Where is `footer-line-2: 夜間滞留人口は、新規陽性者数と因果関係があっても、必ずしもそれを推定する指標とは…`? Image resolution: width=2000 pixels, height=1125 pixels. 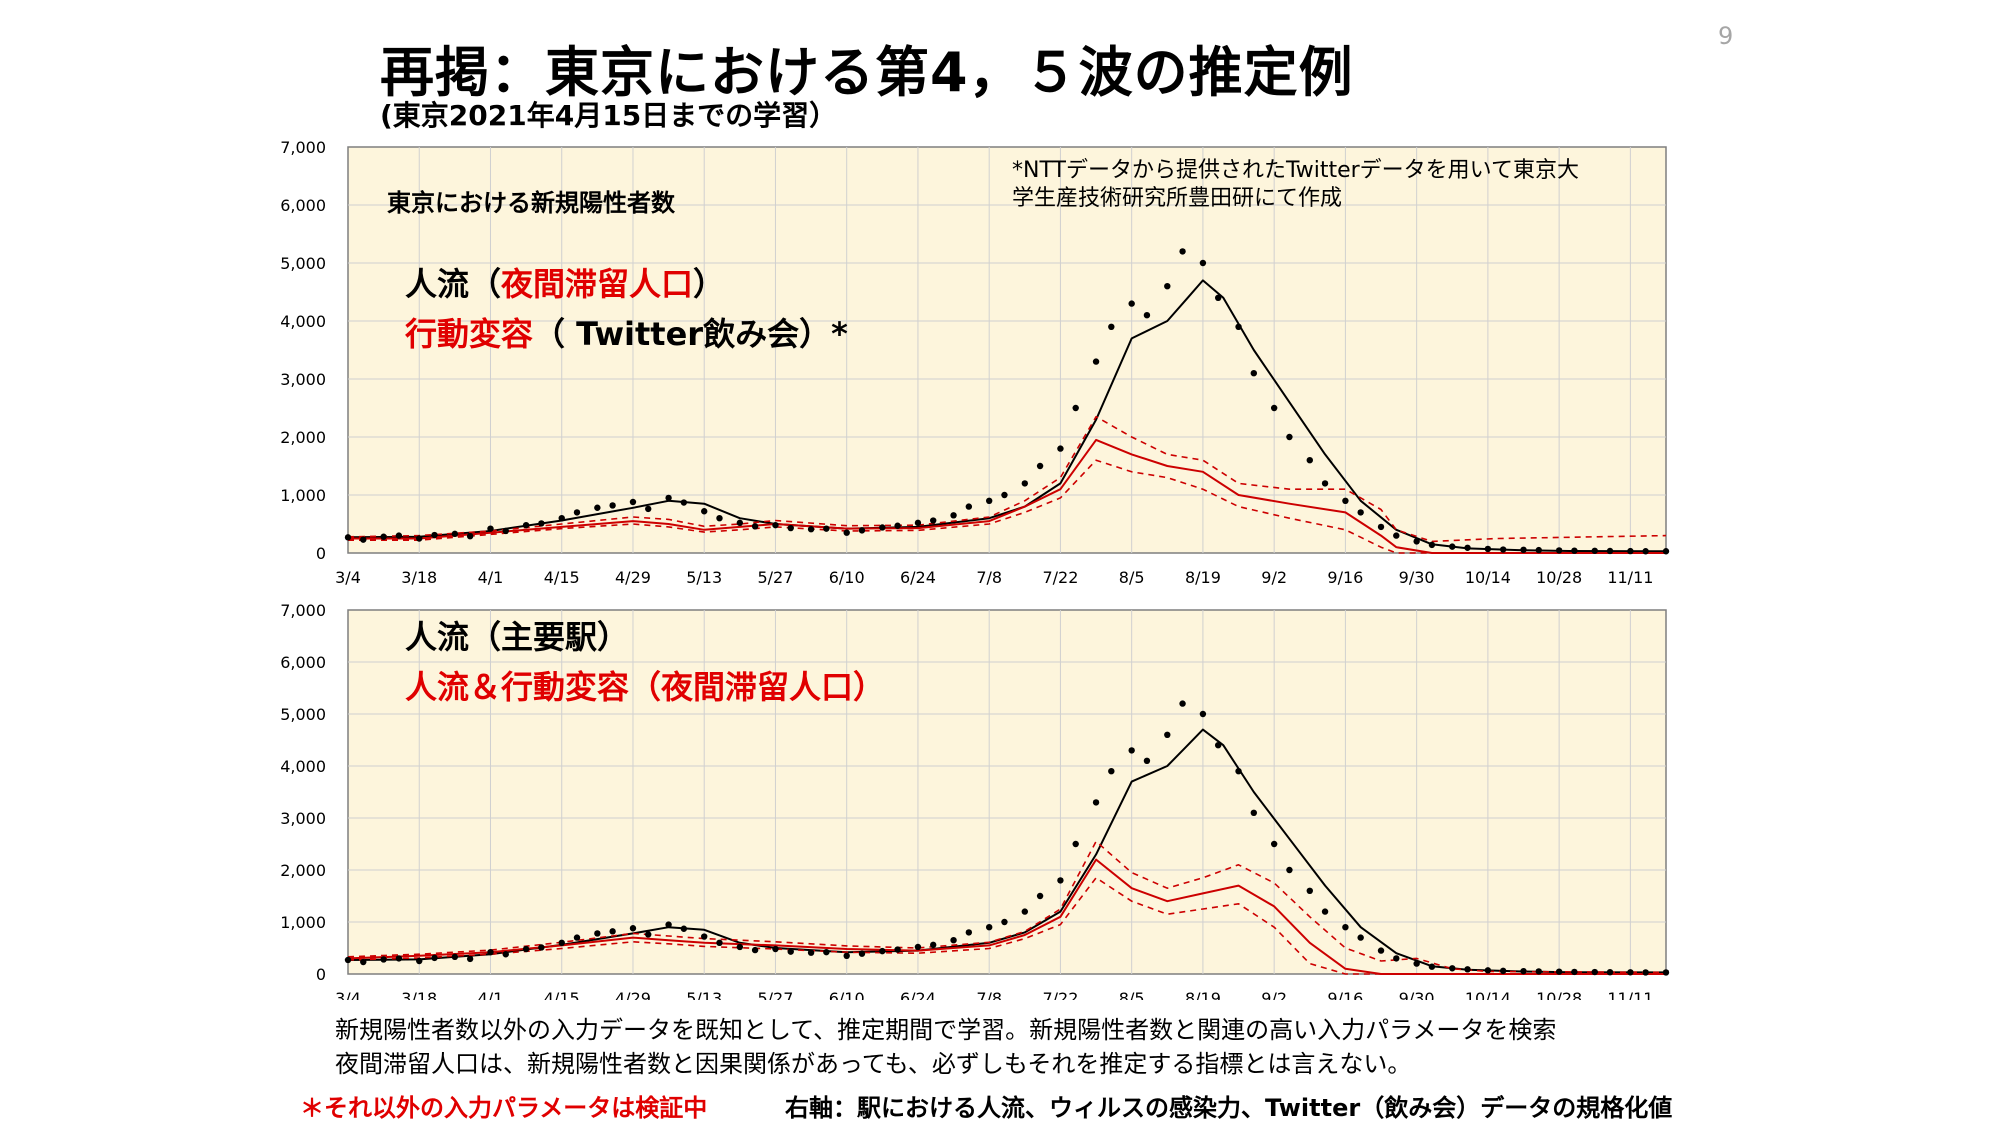 footer-line-2: 夜間滞留人口は、新規陽性者数と因果関係があっても、必ずしもそれを推定する指標とは… is located at coordinates (873, 1064).